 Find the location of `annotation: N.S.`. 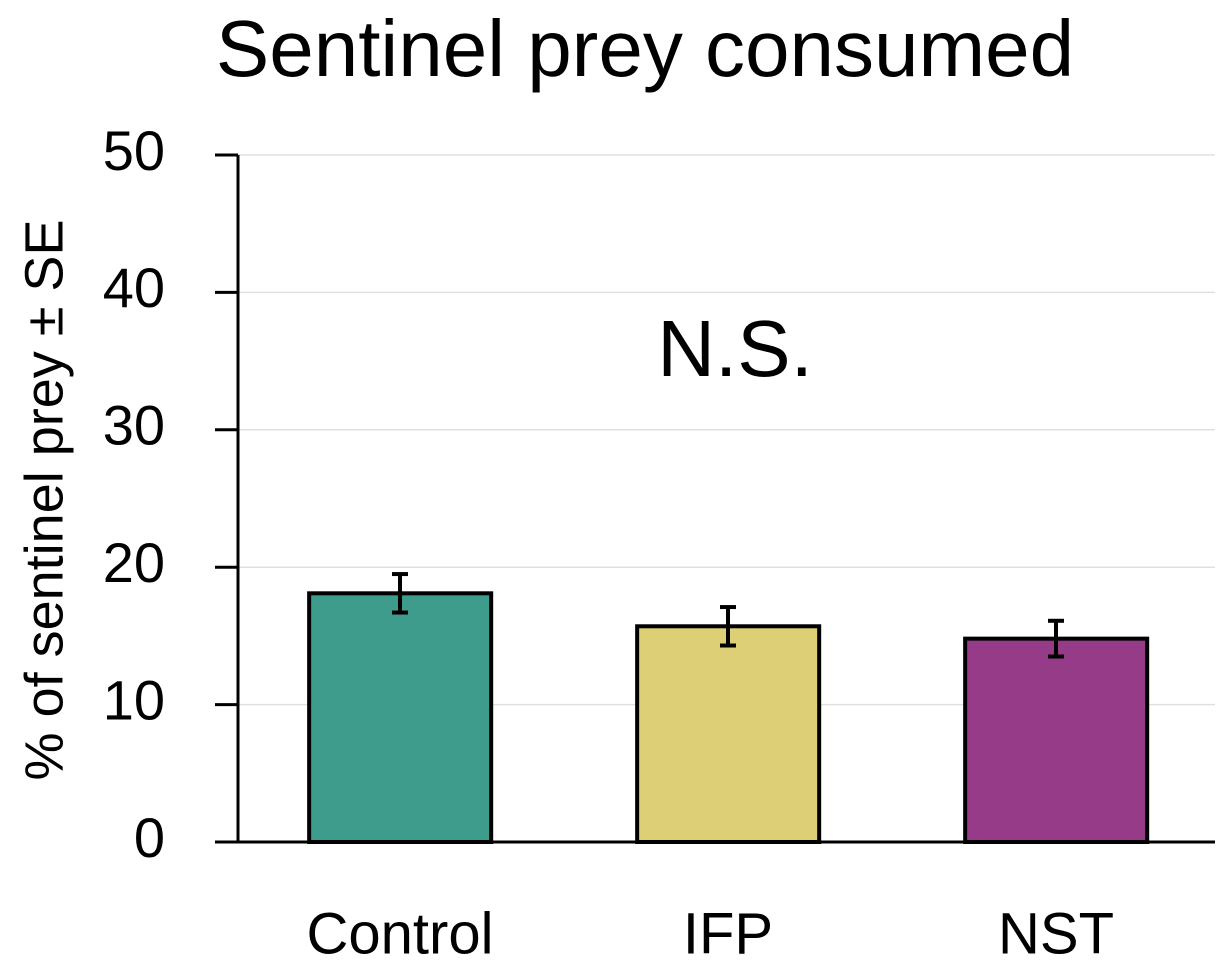

annotation: N.S. is located at coordinates (735, 348).